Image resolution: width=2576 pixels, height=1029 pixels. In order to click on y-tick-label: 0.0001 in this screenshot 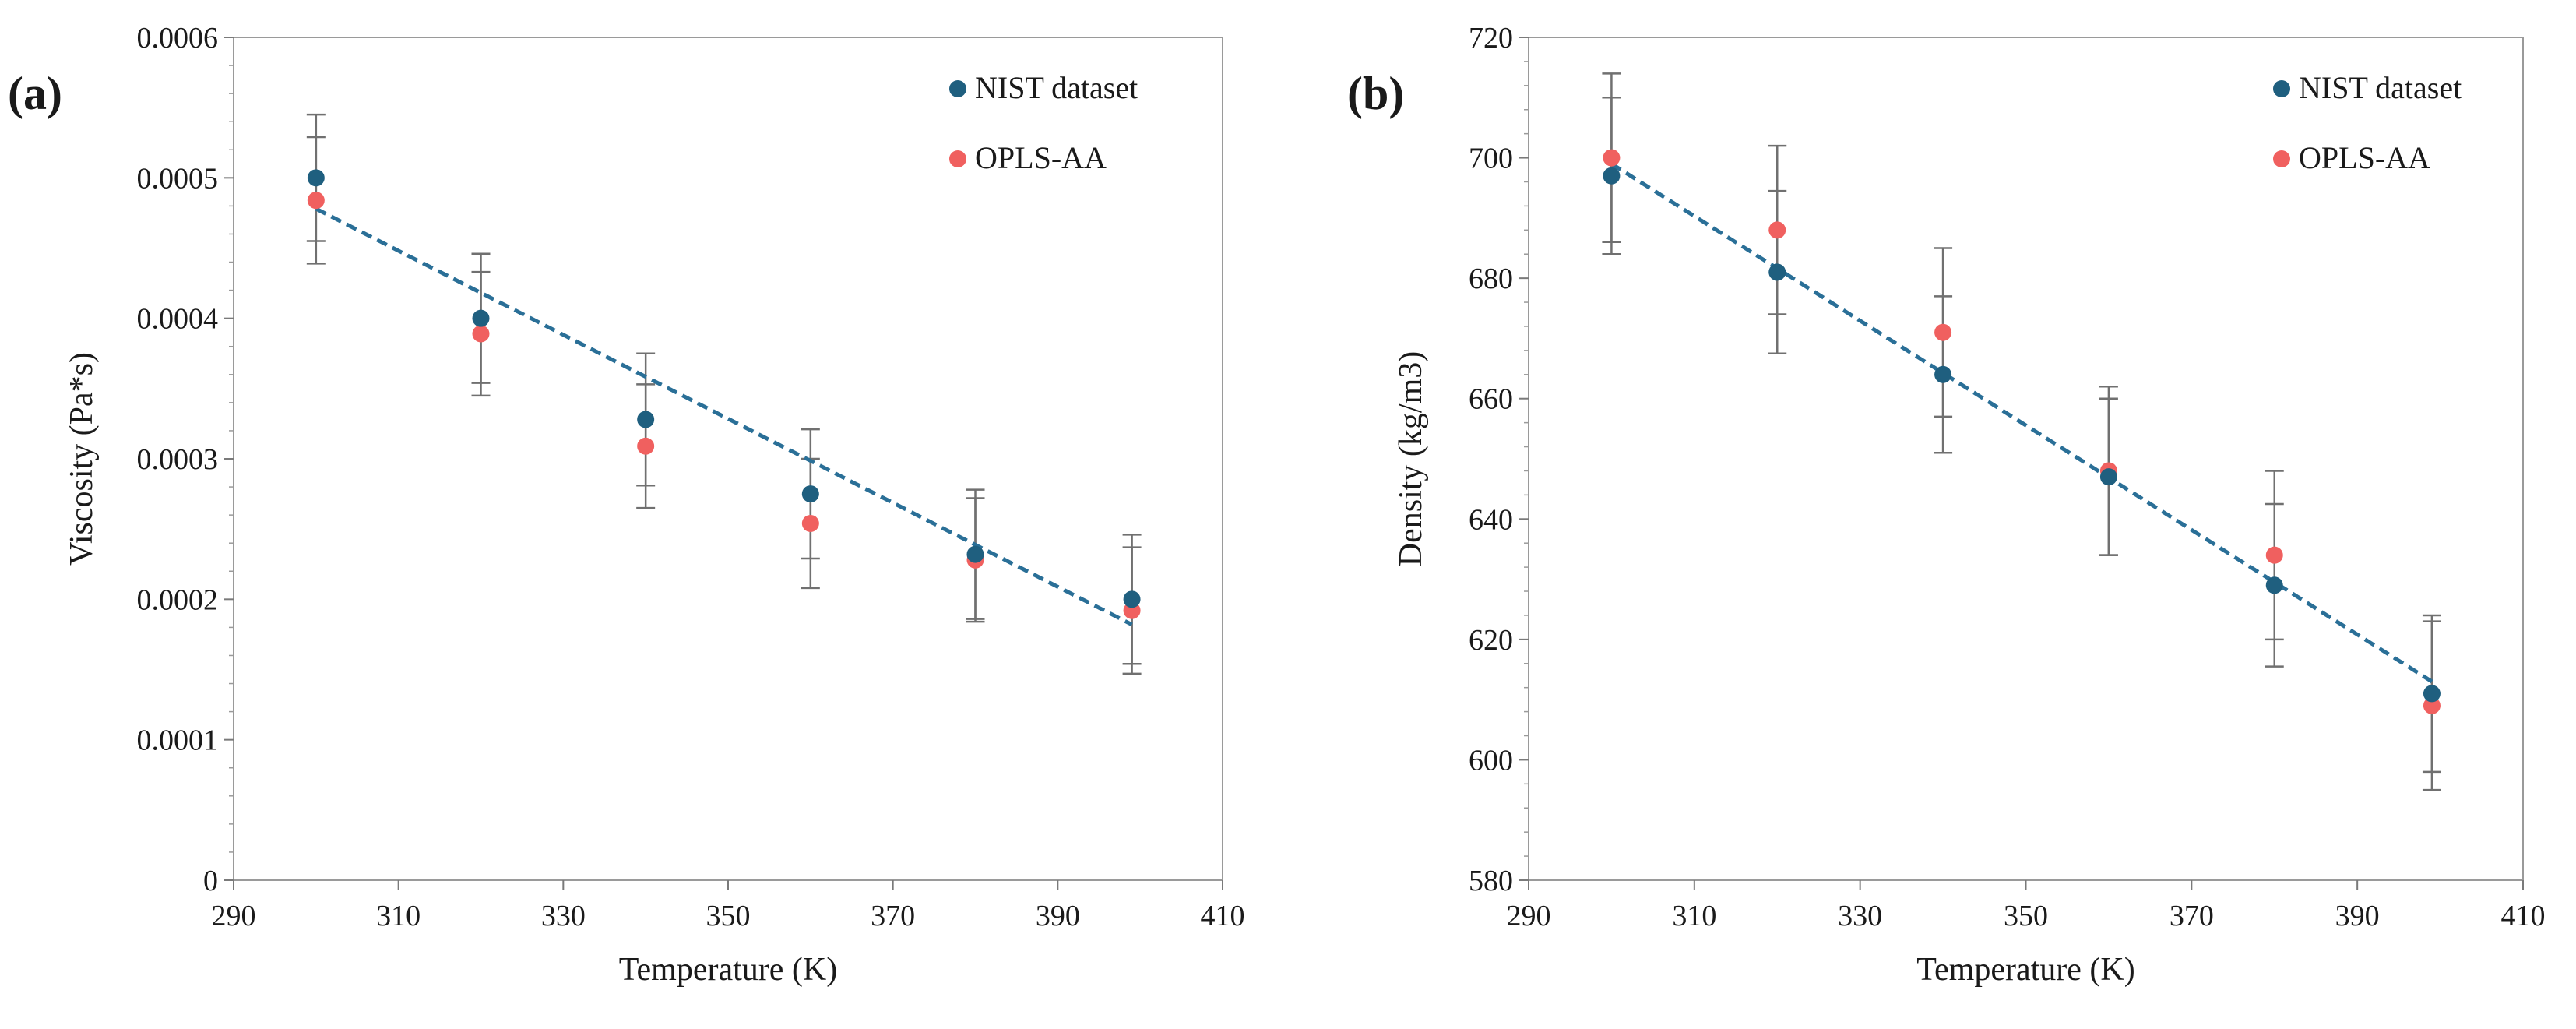, I will do `click(178, 740)`.